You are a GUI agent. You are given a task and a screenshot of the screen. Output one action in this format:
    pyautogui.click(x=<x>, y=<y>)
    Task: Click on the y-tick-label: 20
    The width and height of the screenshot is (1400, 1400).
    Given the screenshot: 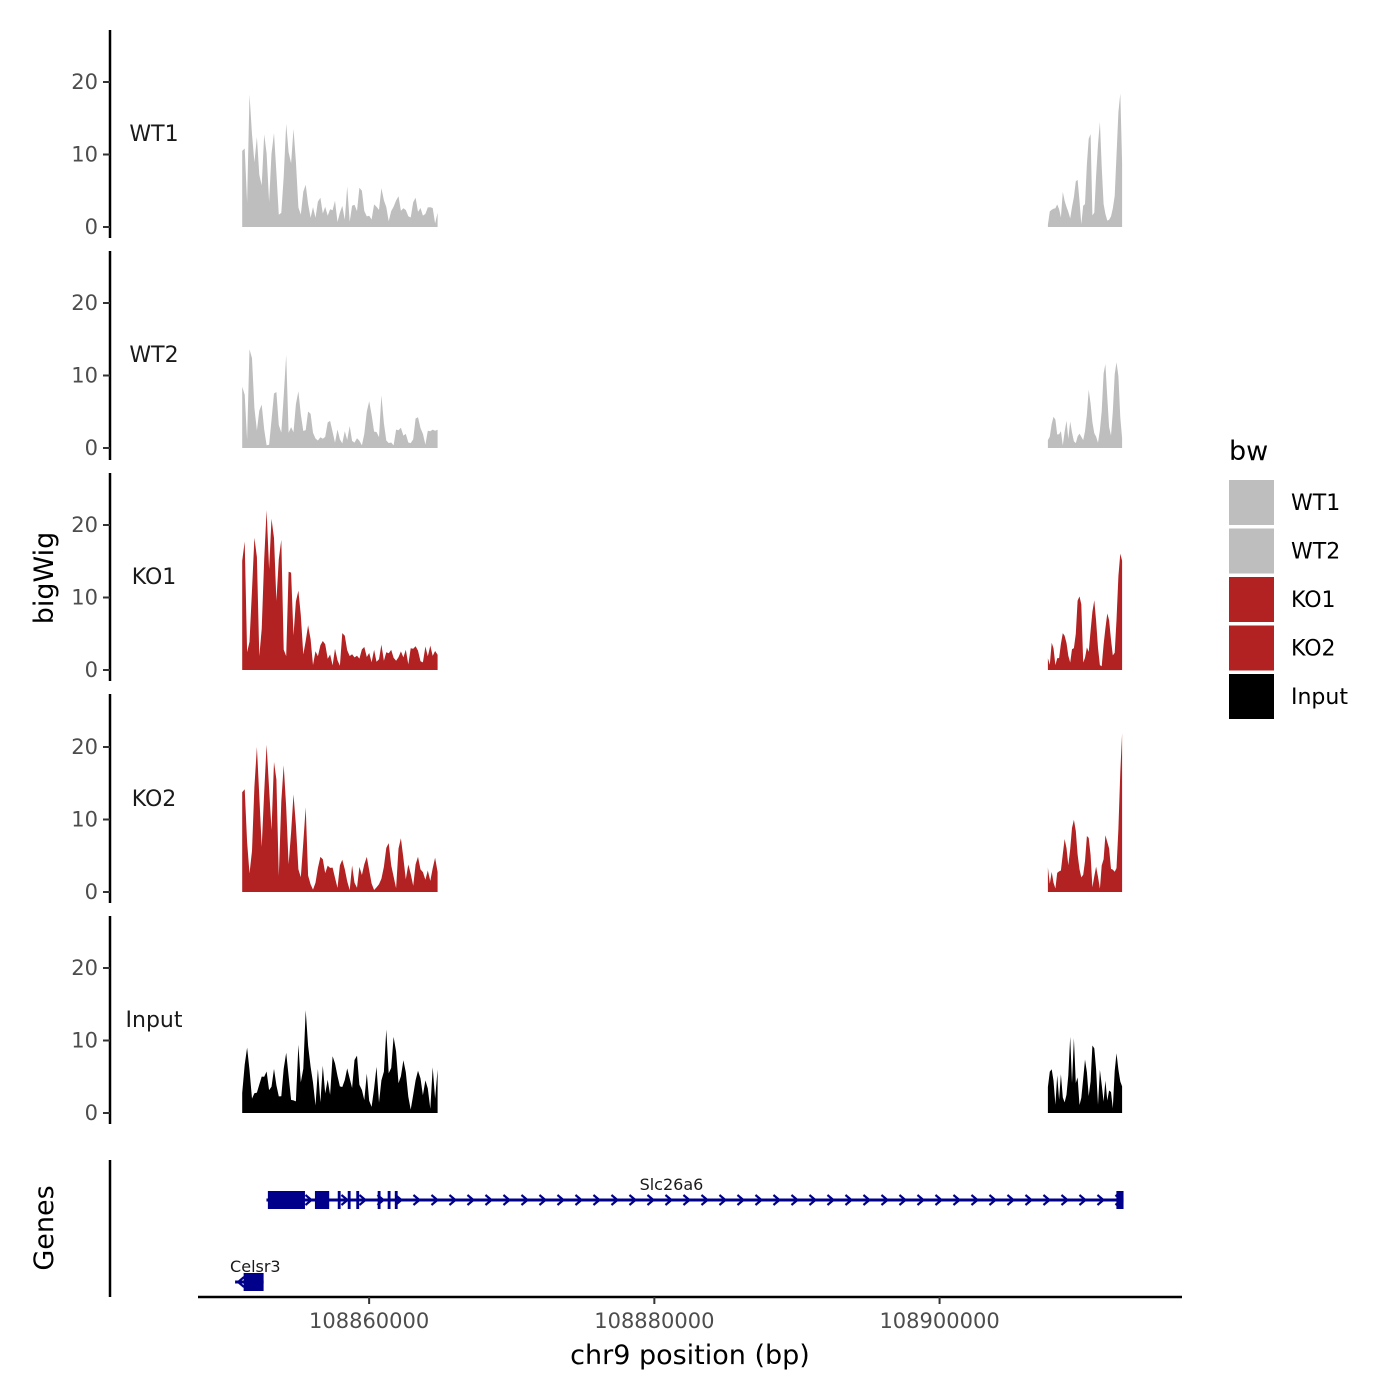 What is the action you would take?
    pyautogui.click(x=84, y=303)
    